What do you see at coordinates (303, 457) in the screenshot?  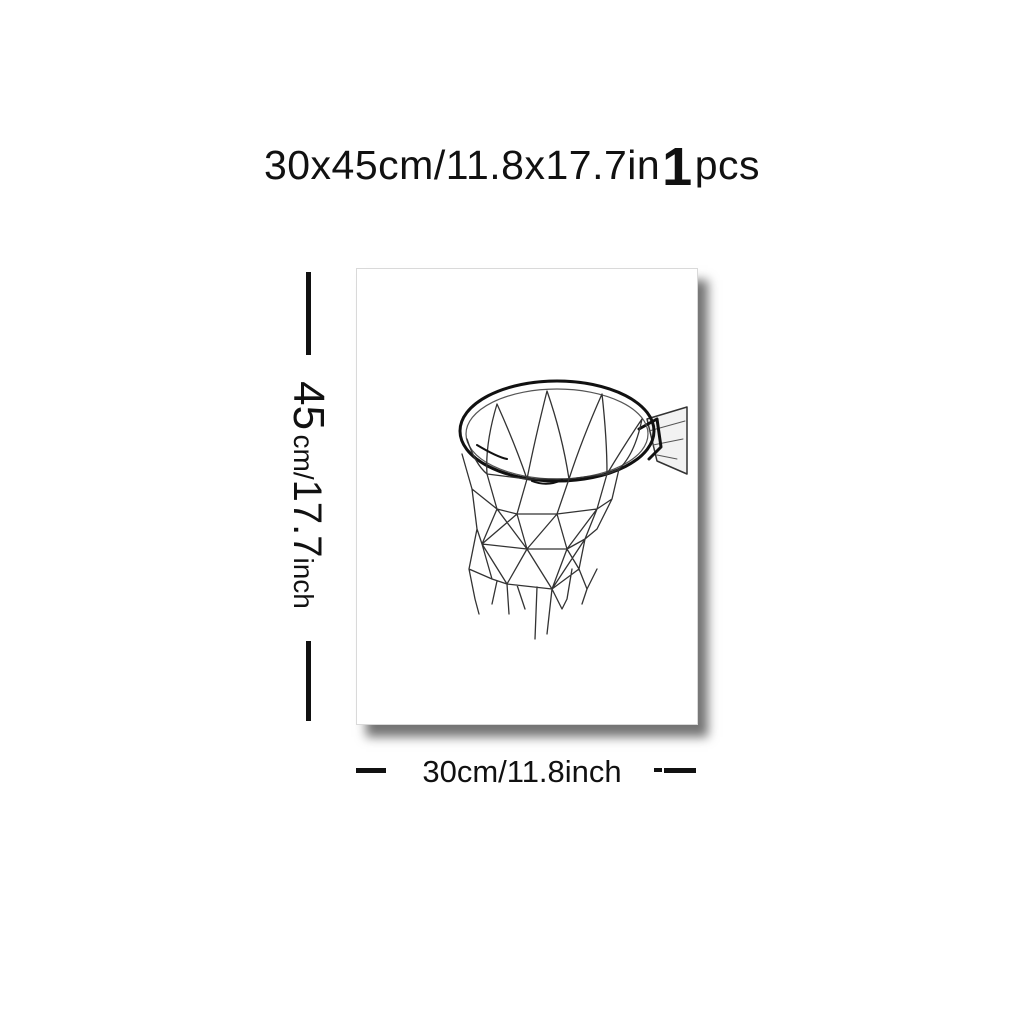 I see `height-cm-unit: cm/` at bounding box center [303, 457].